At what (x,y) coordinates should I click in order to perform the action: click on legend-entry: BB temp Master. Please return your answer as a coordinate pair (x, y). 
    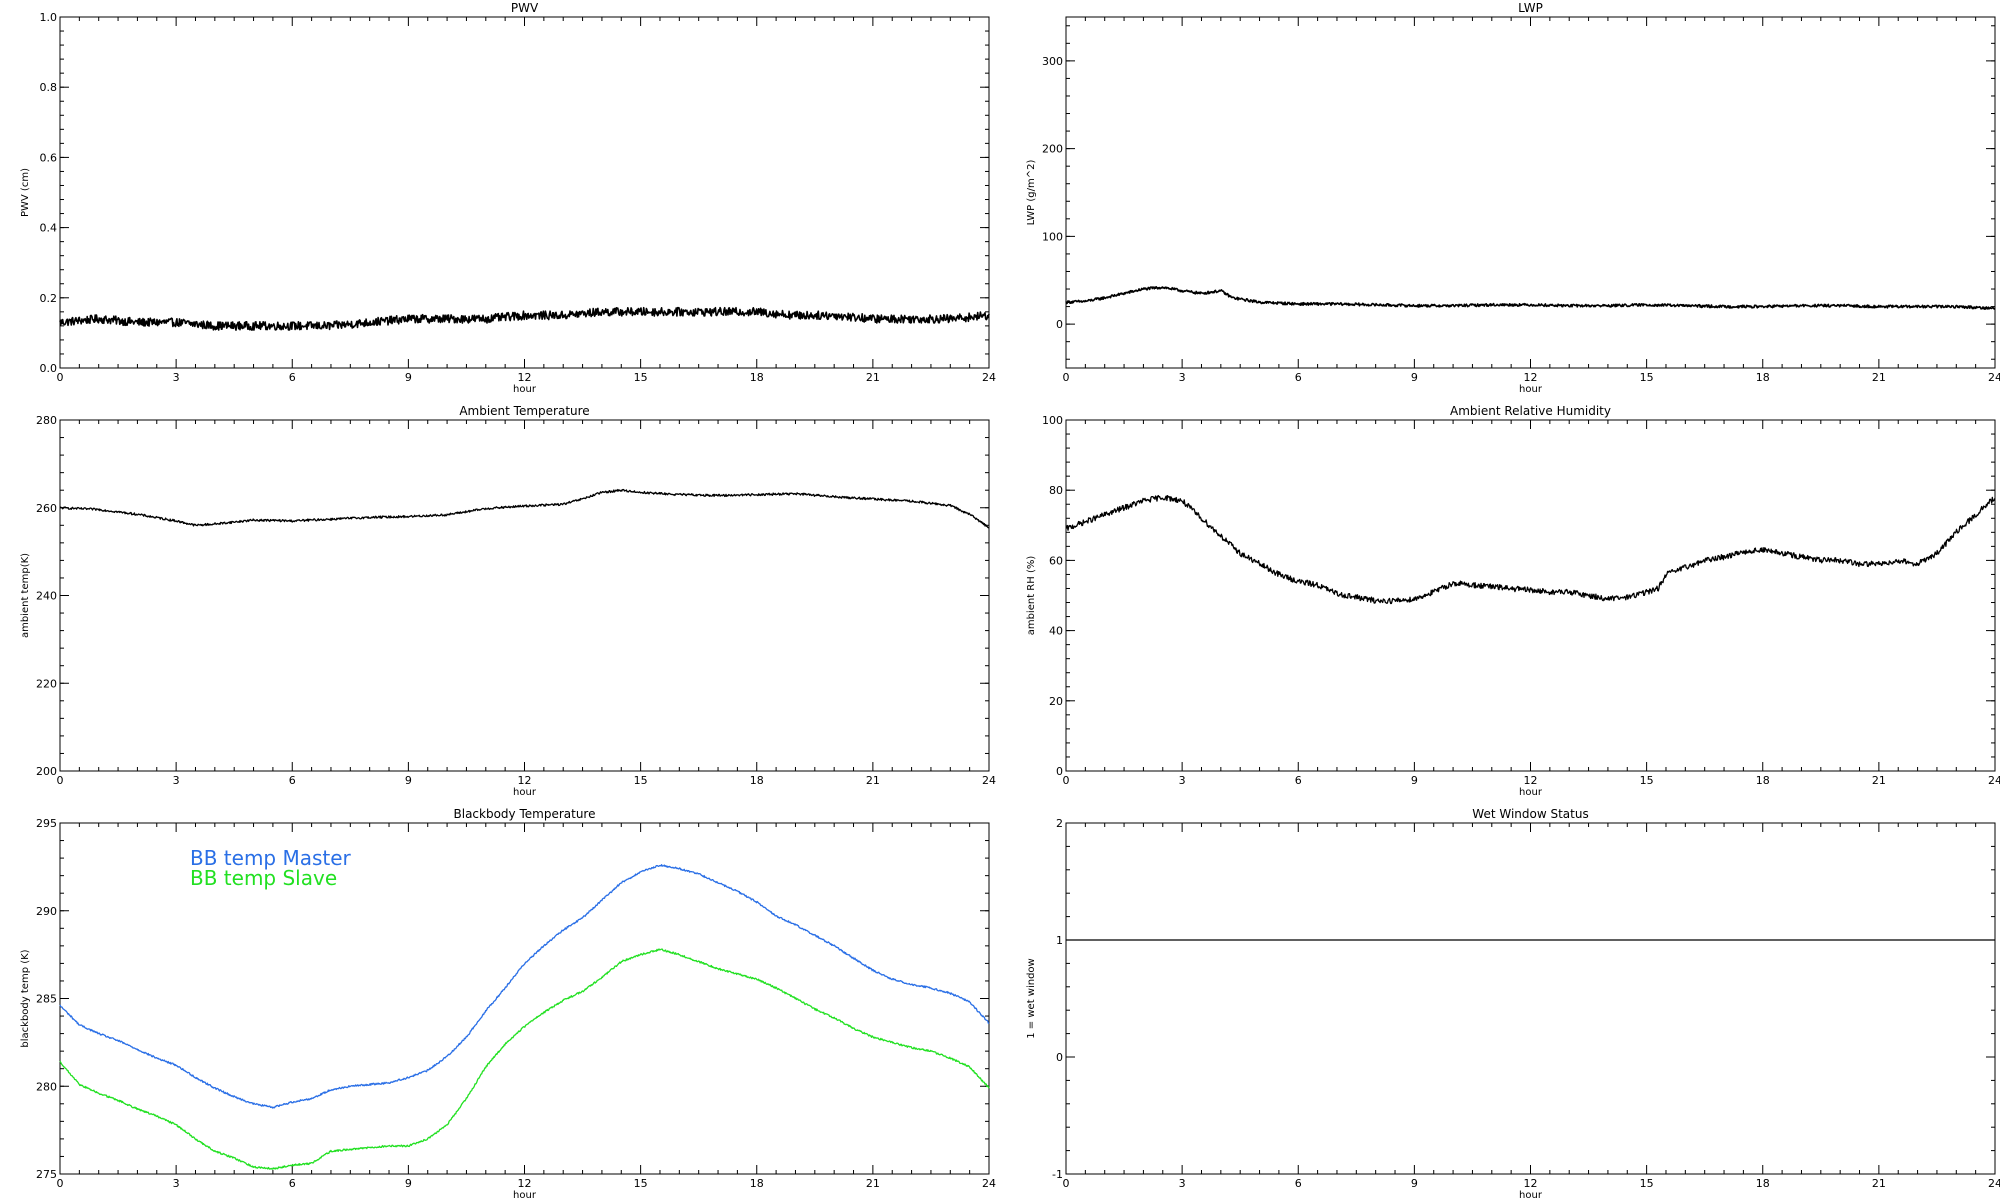
    Looking at the image, I should click on (271, 858).